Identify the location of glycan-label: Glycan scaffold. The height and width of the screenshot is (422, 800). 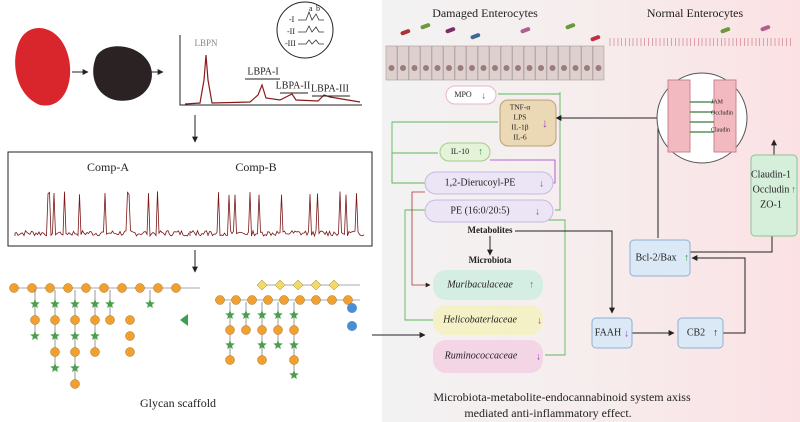
(178, 403).